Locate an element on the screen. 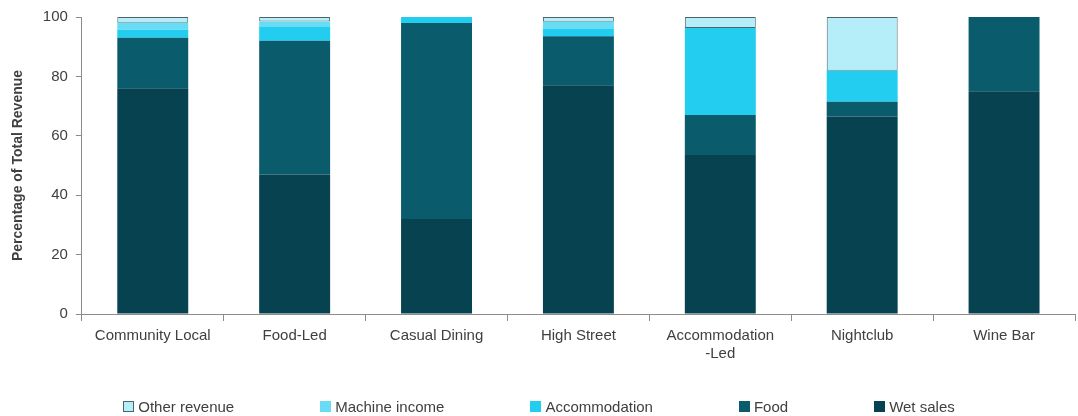 This screenshot has width=1078, height=416. y-tick-label: 40 is located at coordinates (59, 194).